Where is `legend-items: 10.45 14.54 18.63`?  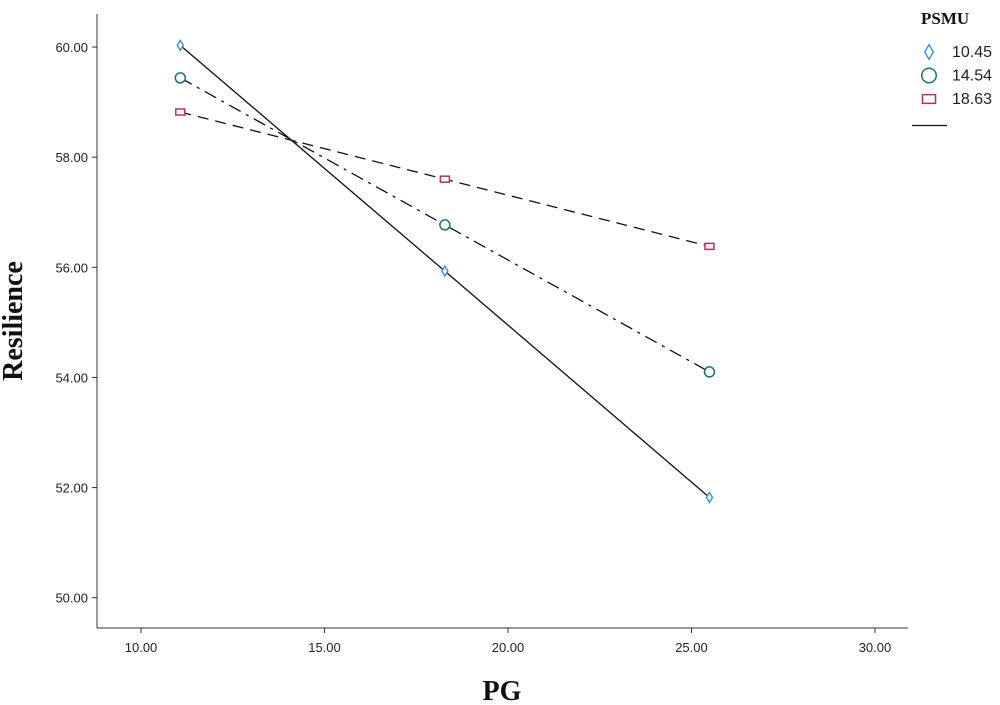 legend-items: 10.45 14.54 18.63 is located at coordinates (952, 85).